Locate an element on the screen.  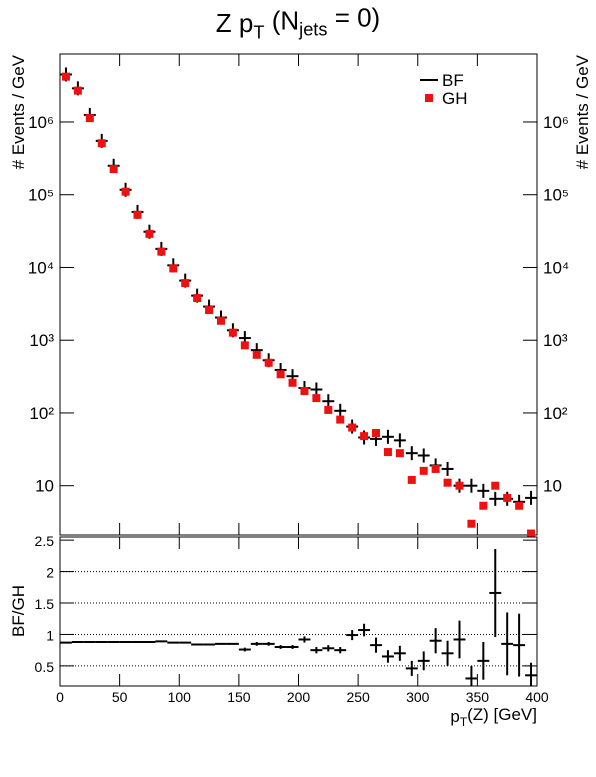
y-tick-label: 10⁶ is located at coordinates (41, 122).